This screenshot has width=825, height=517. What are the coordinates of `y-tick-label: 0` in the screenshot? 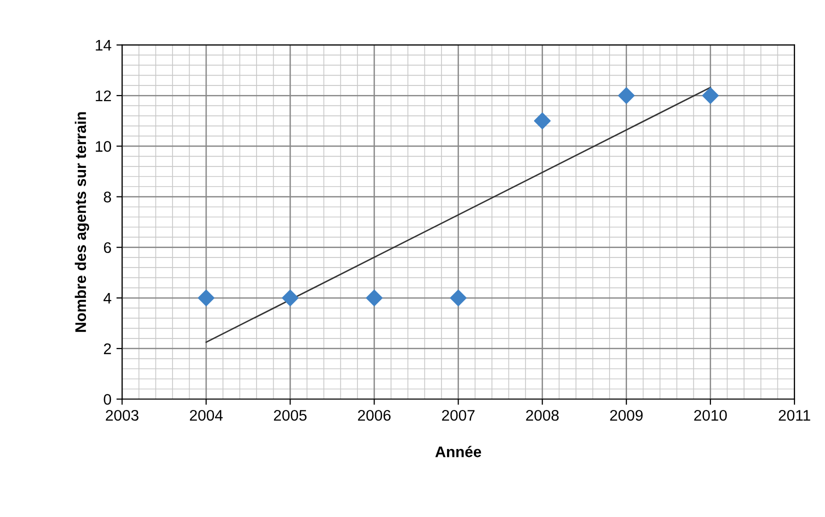 It's located at (108, 399).